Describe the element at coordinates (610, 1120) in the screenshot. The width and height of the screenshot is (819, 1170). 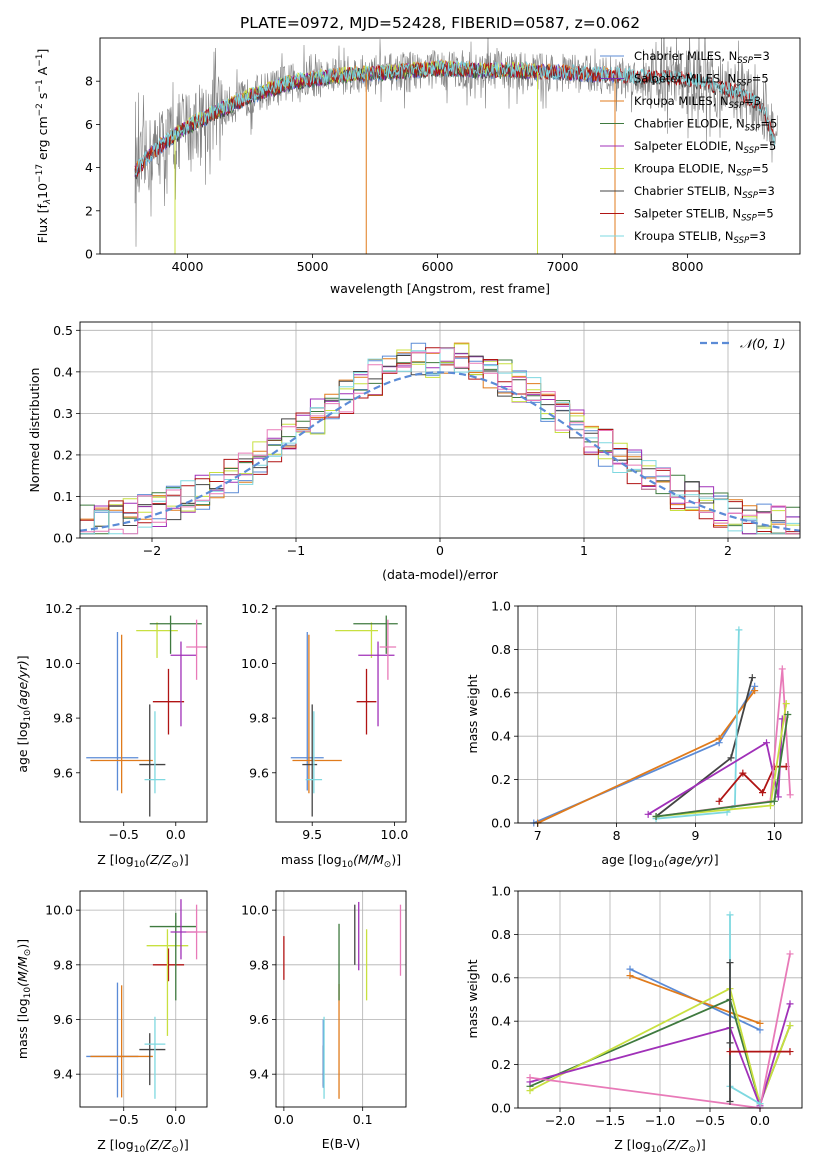
I see `x-tick-label: −1.5` at that location.